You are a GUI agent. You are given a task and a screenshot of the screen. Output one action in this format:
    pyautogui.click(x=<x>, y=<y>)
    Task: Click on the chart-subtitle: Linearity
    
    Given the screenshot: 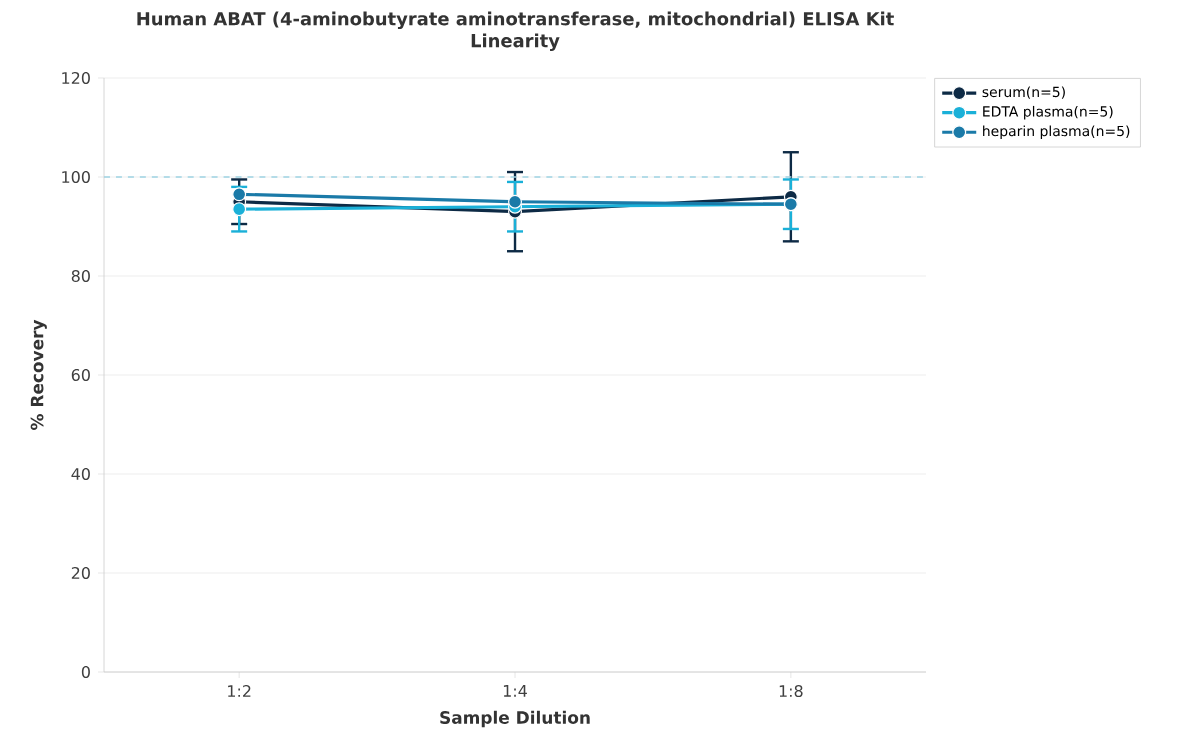 What is the action you would take?
    pyautogui.click(x=515, y=42)
    